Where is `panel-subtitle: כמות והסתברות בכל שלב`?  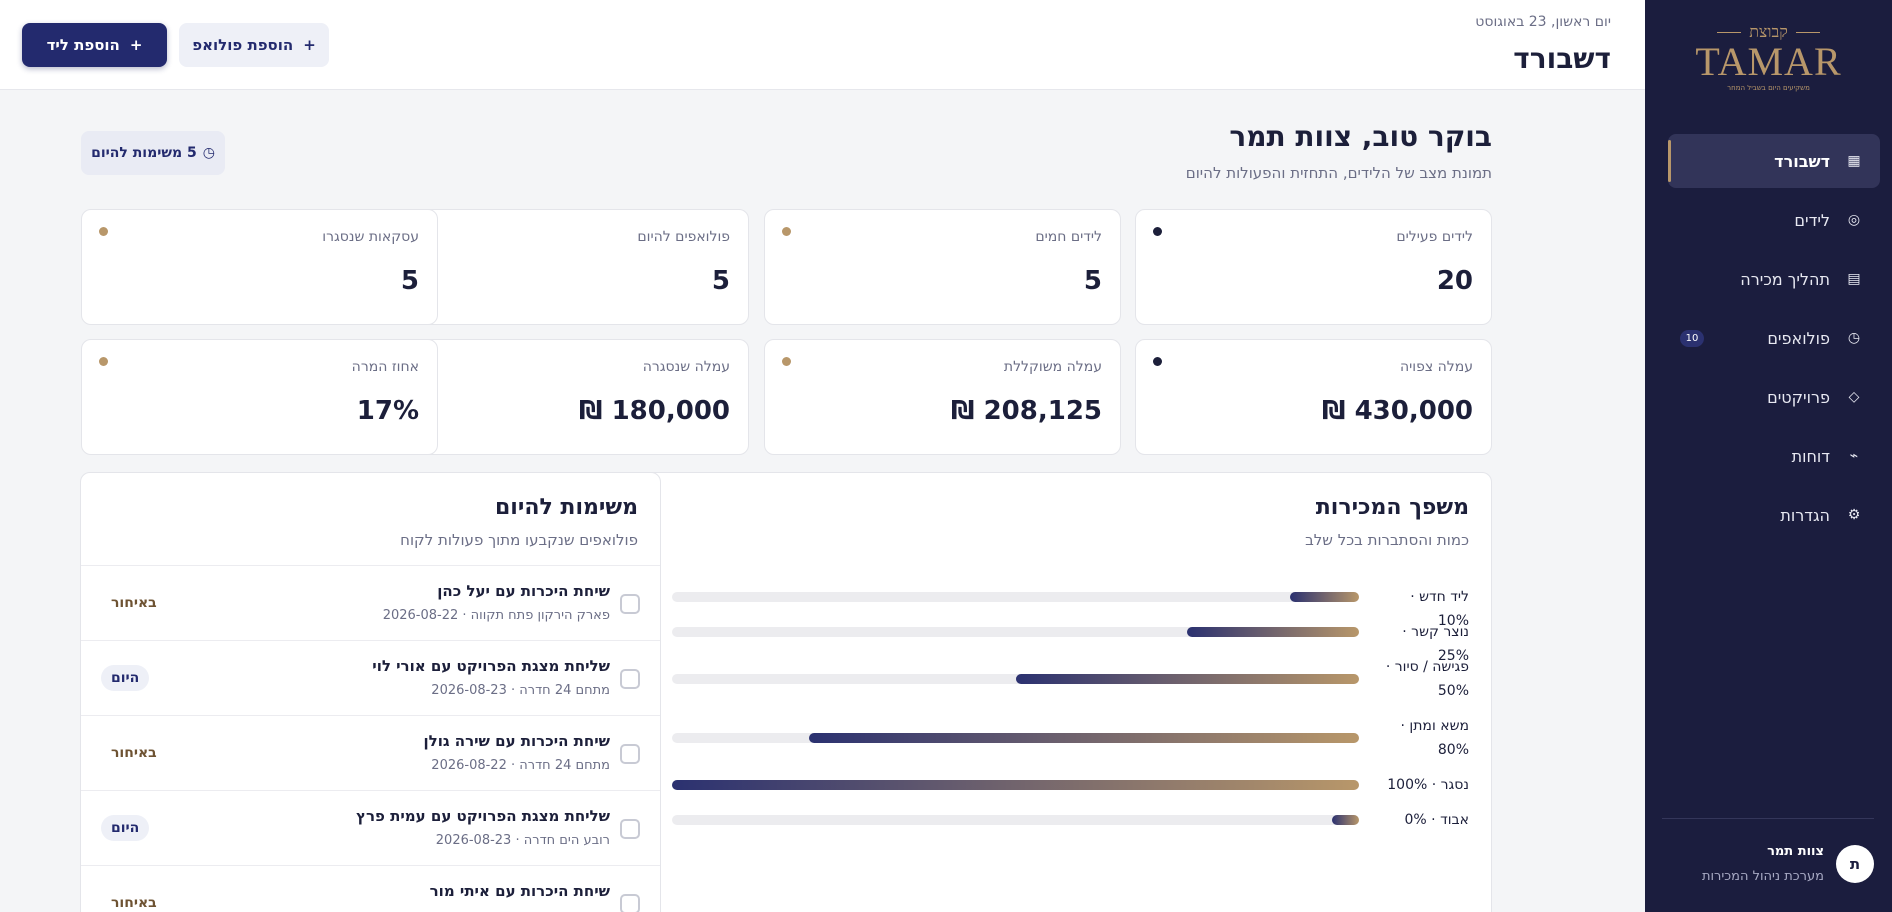
panel-subtitle: כמות והסתברות בכל שלב is located at coordinates (1387, 540).